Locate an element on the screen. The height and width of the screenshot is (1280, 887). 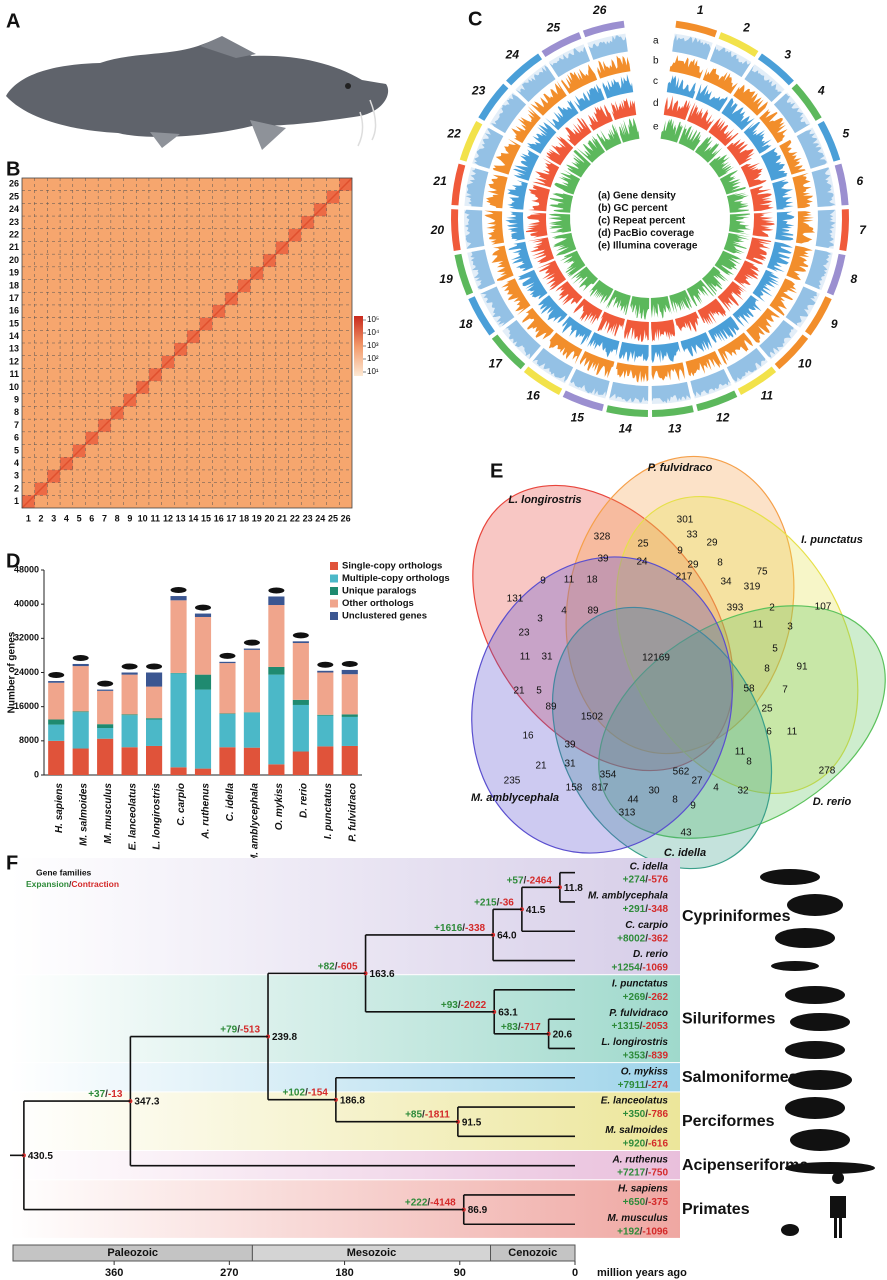
panel-label: A is located at coordinates (13, 21).